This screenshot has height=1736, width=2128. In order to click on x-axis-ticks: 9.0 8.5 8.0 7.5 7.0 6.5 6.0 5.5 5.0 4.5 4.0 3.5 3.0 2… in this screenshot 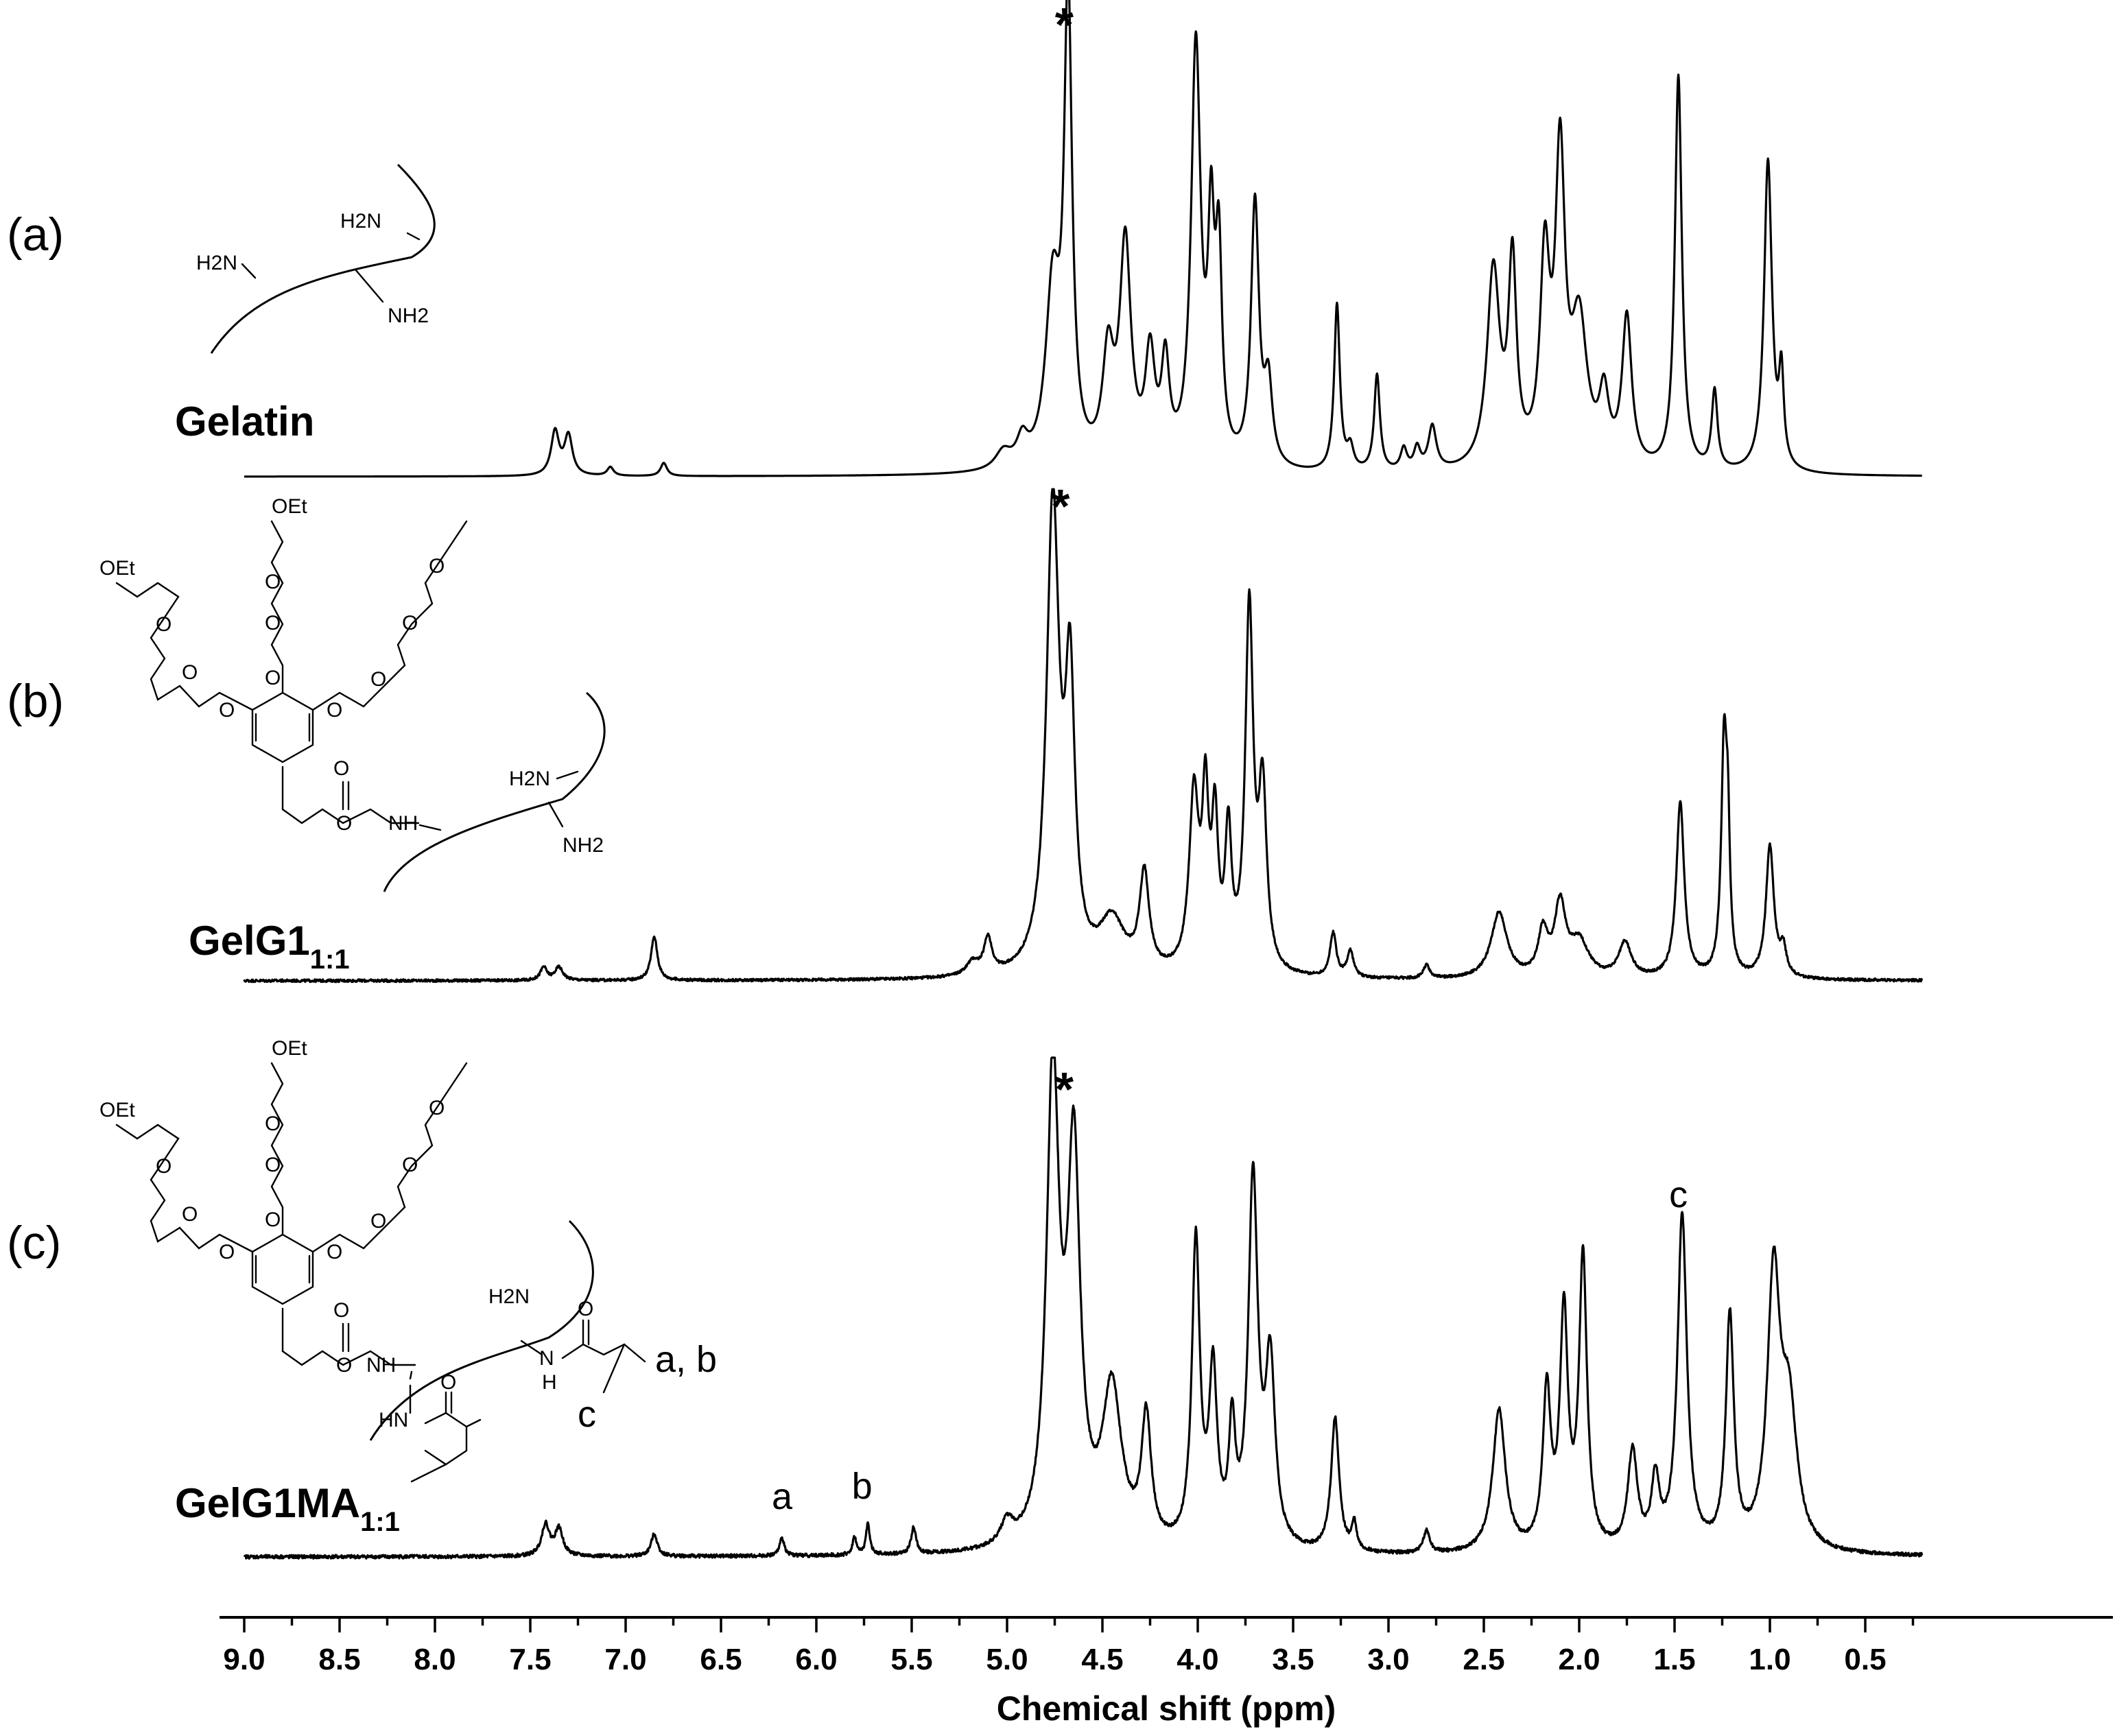, I will do `click(1069, 1647)`.